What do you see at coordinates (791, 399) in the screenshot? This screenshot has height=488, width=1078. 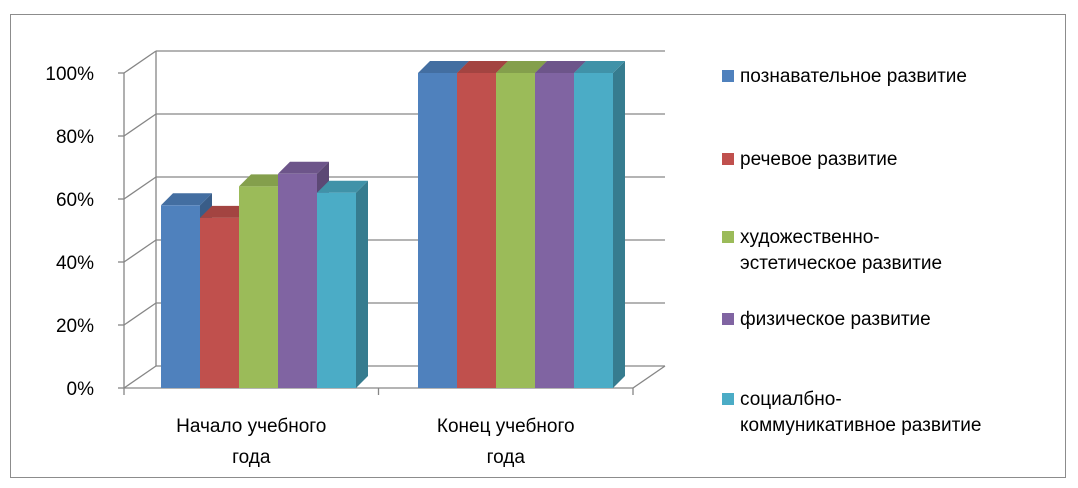 I see `legend-label-line: социалбно-` at bounding box center [791, 399].